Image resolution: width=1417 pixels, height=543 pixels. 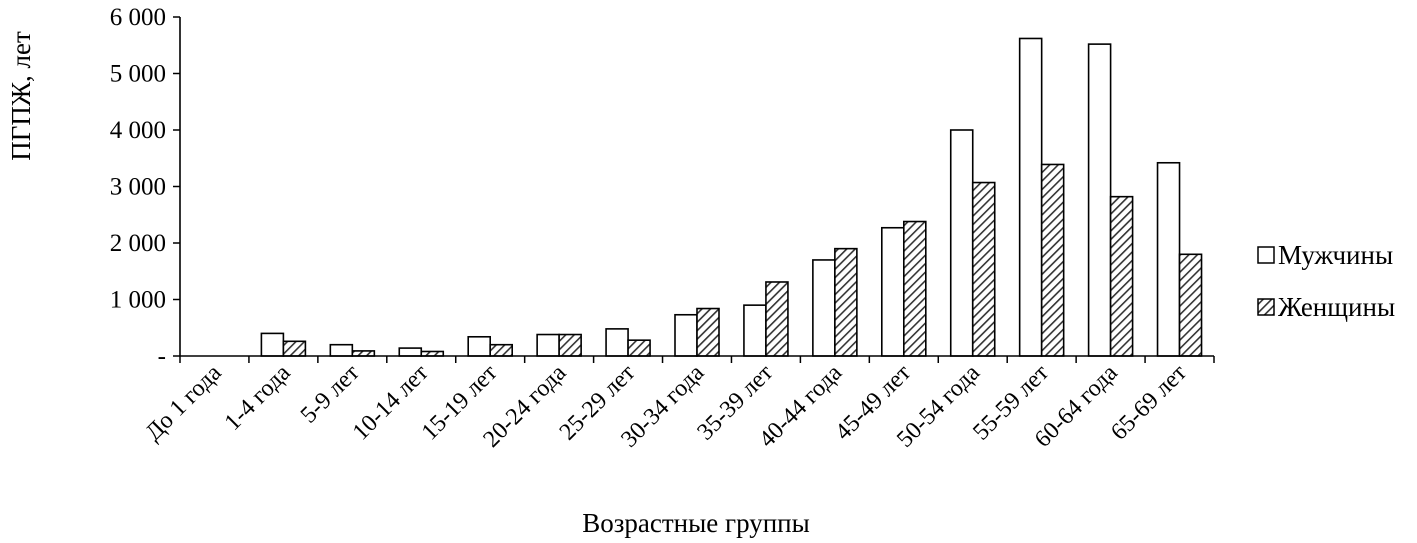 I want to click on y-tick-label: -, so click(x=162, y=356).